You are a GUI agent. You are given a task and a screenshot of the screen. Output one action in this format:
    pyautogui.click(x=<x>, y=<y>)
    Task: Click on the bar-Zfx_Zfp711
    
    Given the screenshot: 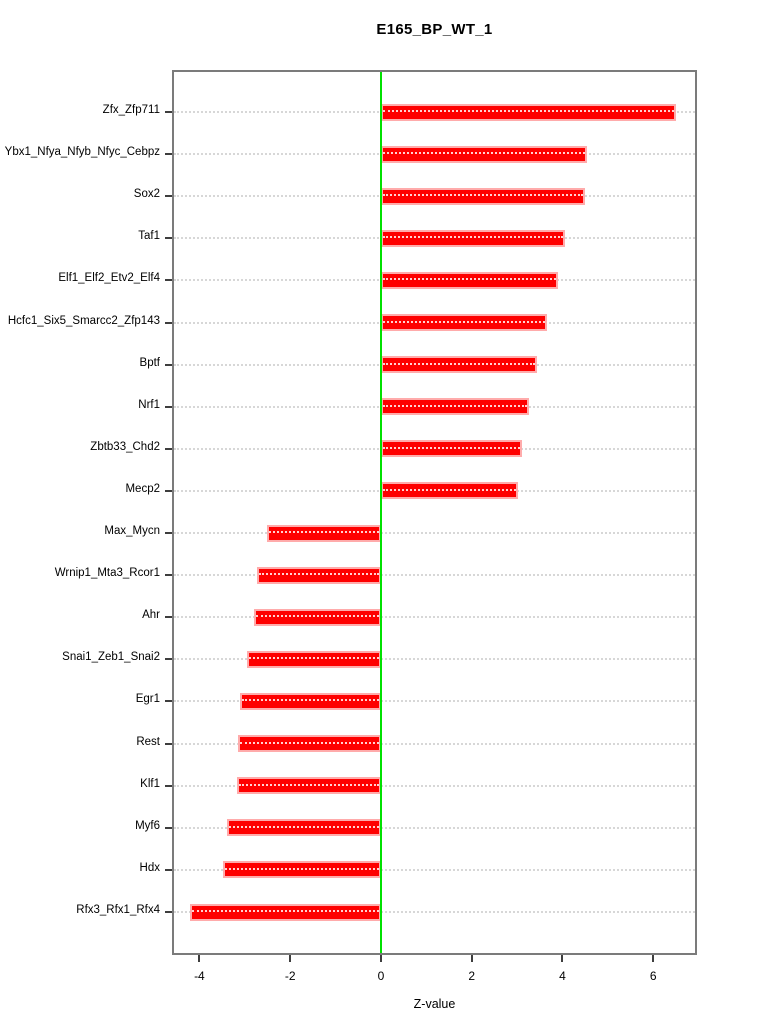 What is the action you would take?
    pyautogui.click(x=528, y=112)
    